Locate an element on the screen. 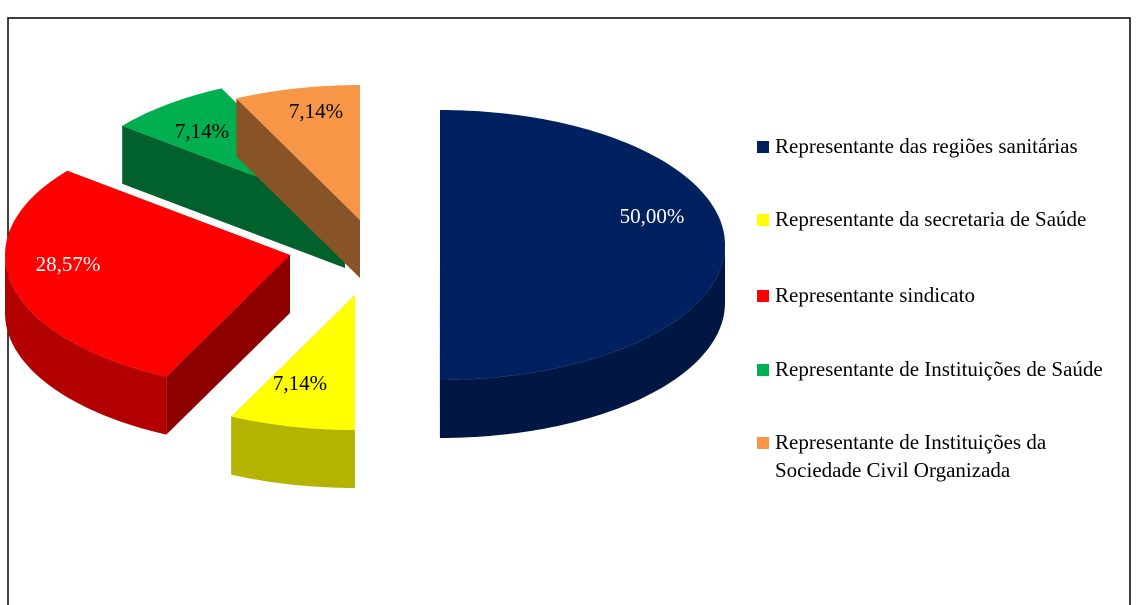  data-label: 50,00% is located at coordinates (652, 216).